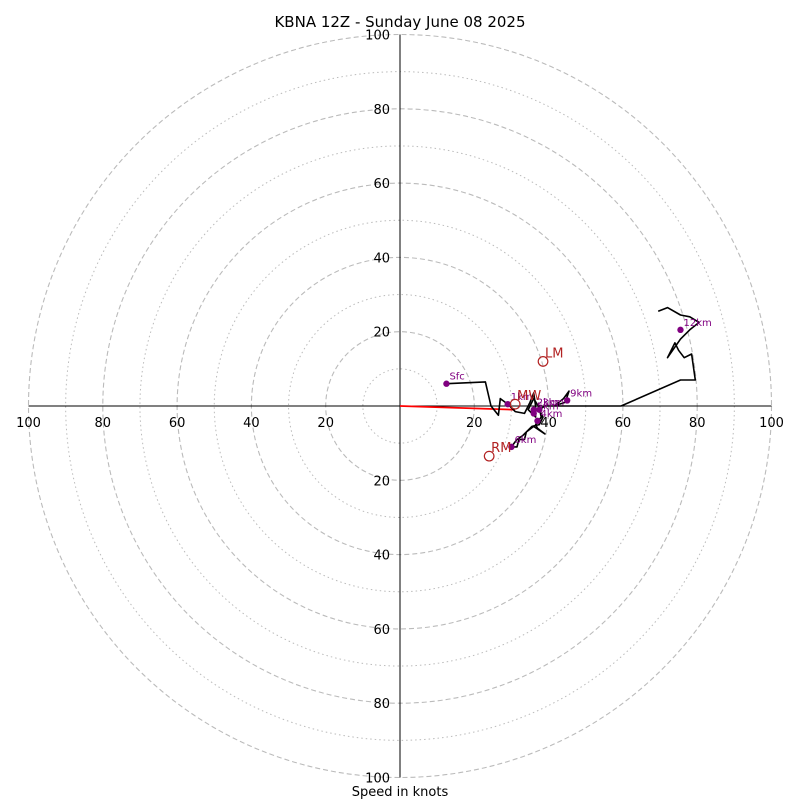  What do you see at coordinates (377, 36) in the screenshot?
I see `y-tick-top: 100` at bounding box center [377, 36].